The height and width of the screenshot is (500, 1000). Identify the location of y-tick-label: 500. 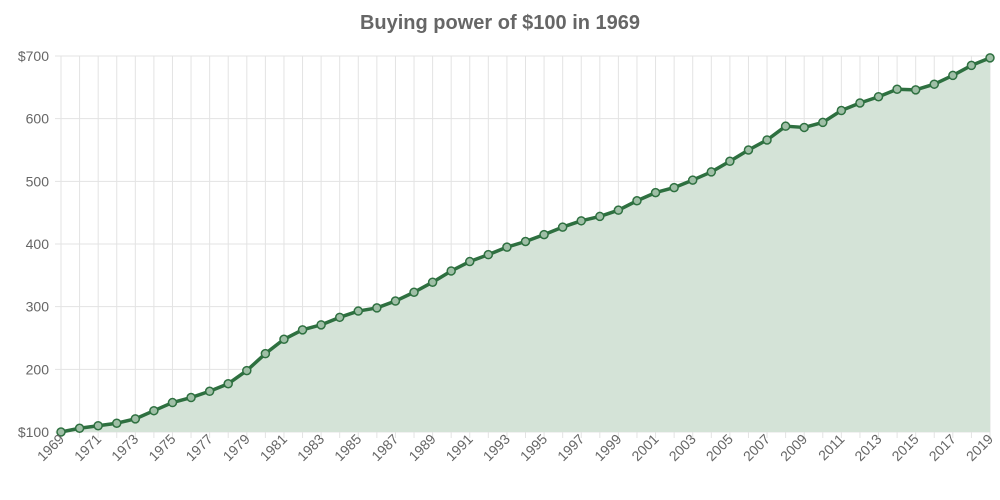
(38, 181).